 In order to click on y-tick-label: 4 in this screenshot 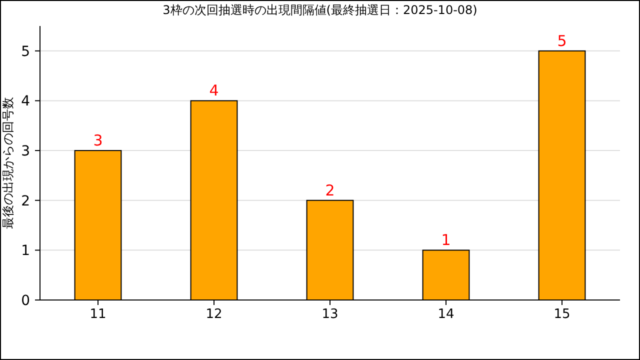, I will do `click(25, 102)`.